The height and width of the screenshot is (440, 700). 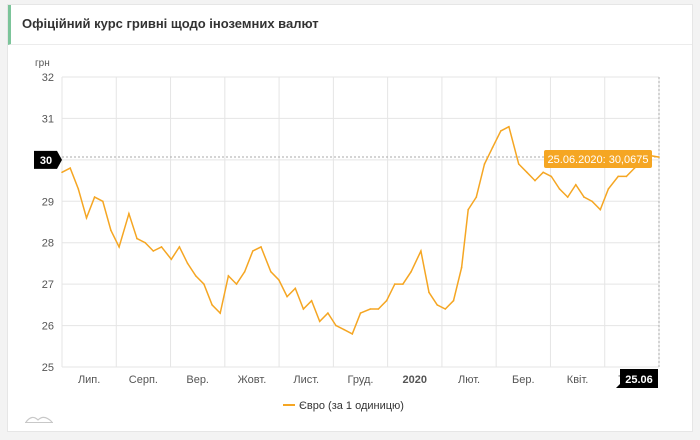 What do you see at coordinates (42, 63) in the screenshot?
I see `y-axis-label: грн` at bounding box center [42, 63].